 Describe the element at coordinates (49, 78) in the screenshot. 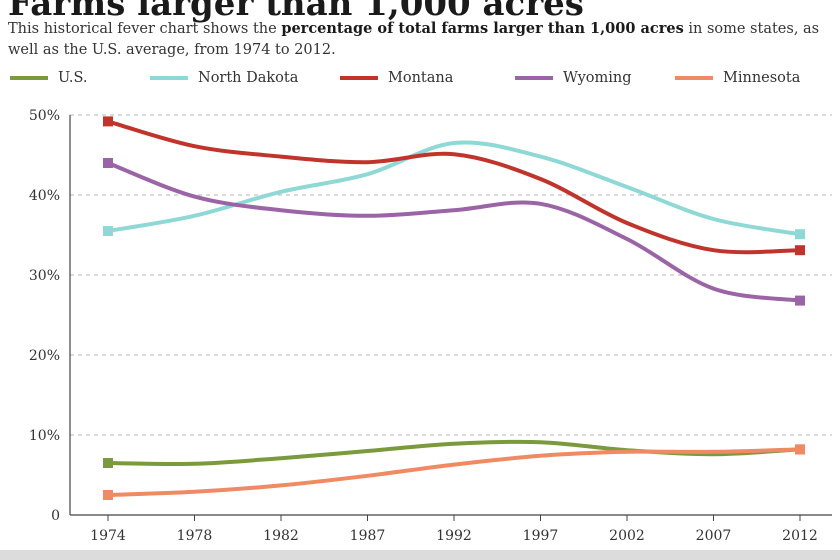

I see `legend-item: U.S.` at that location.